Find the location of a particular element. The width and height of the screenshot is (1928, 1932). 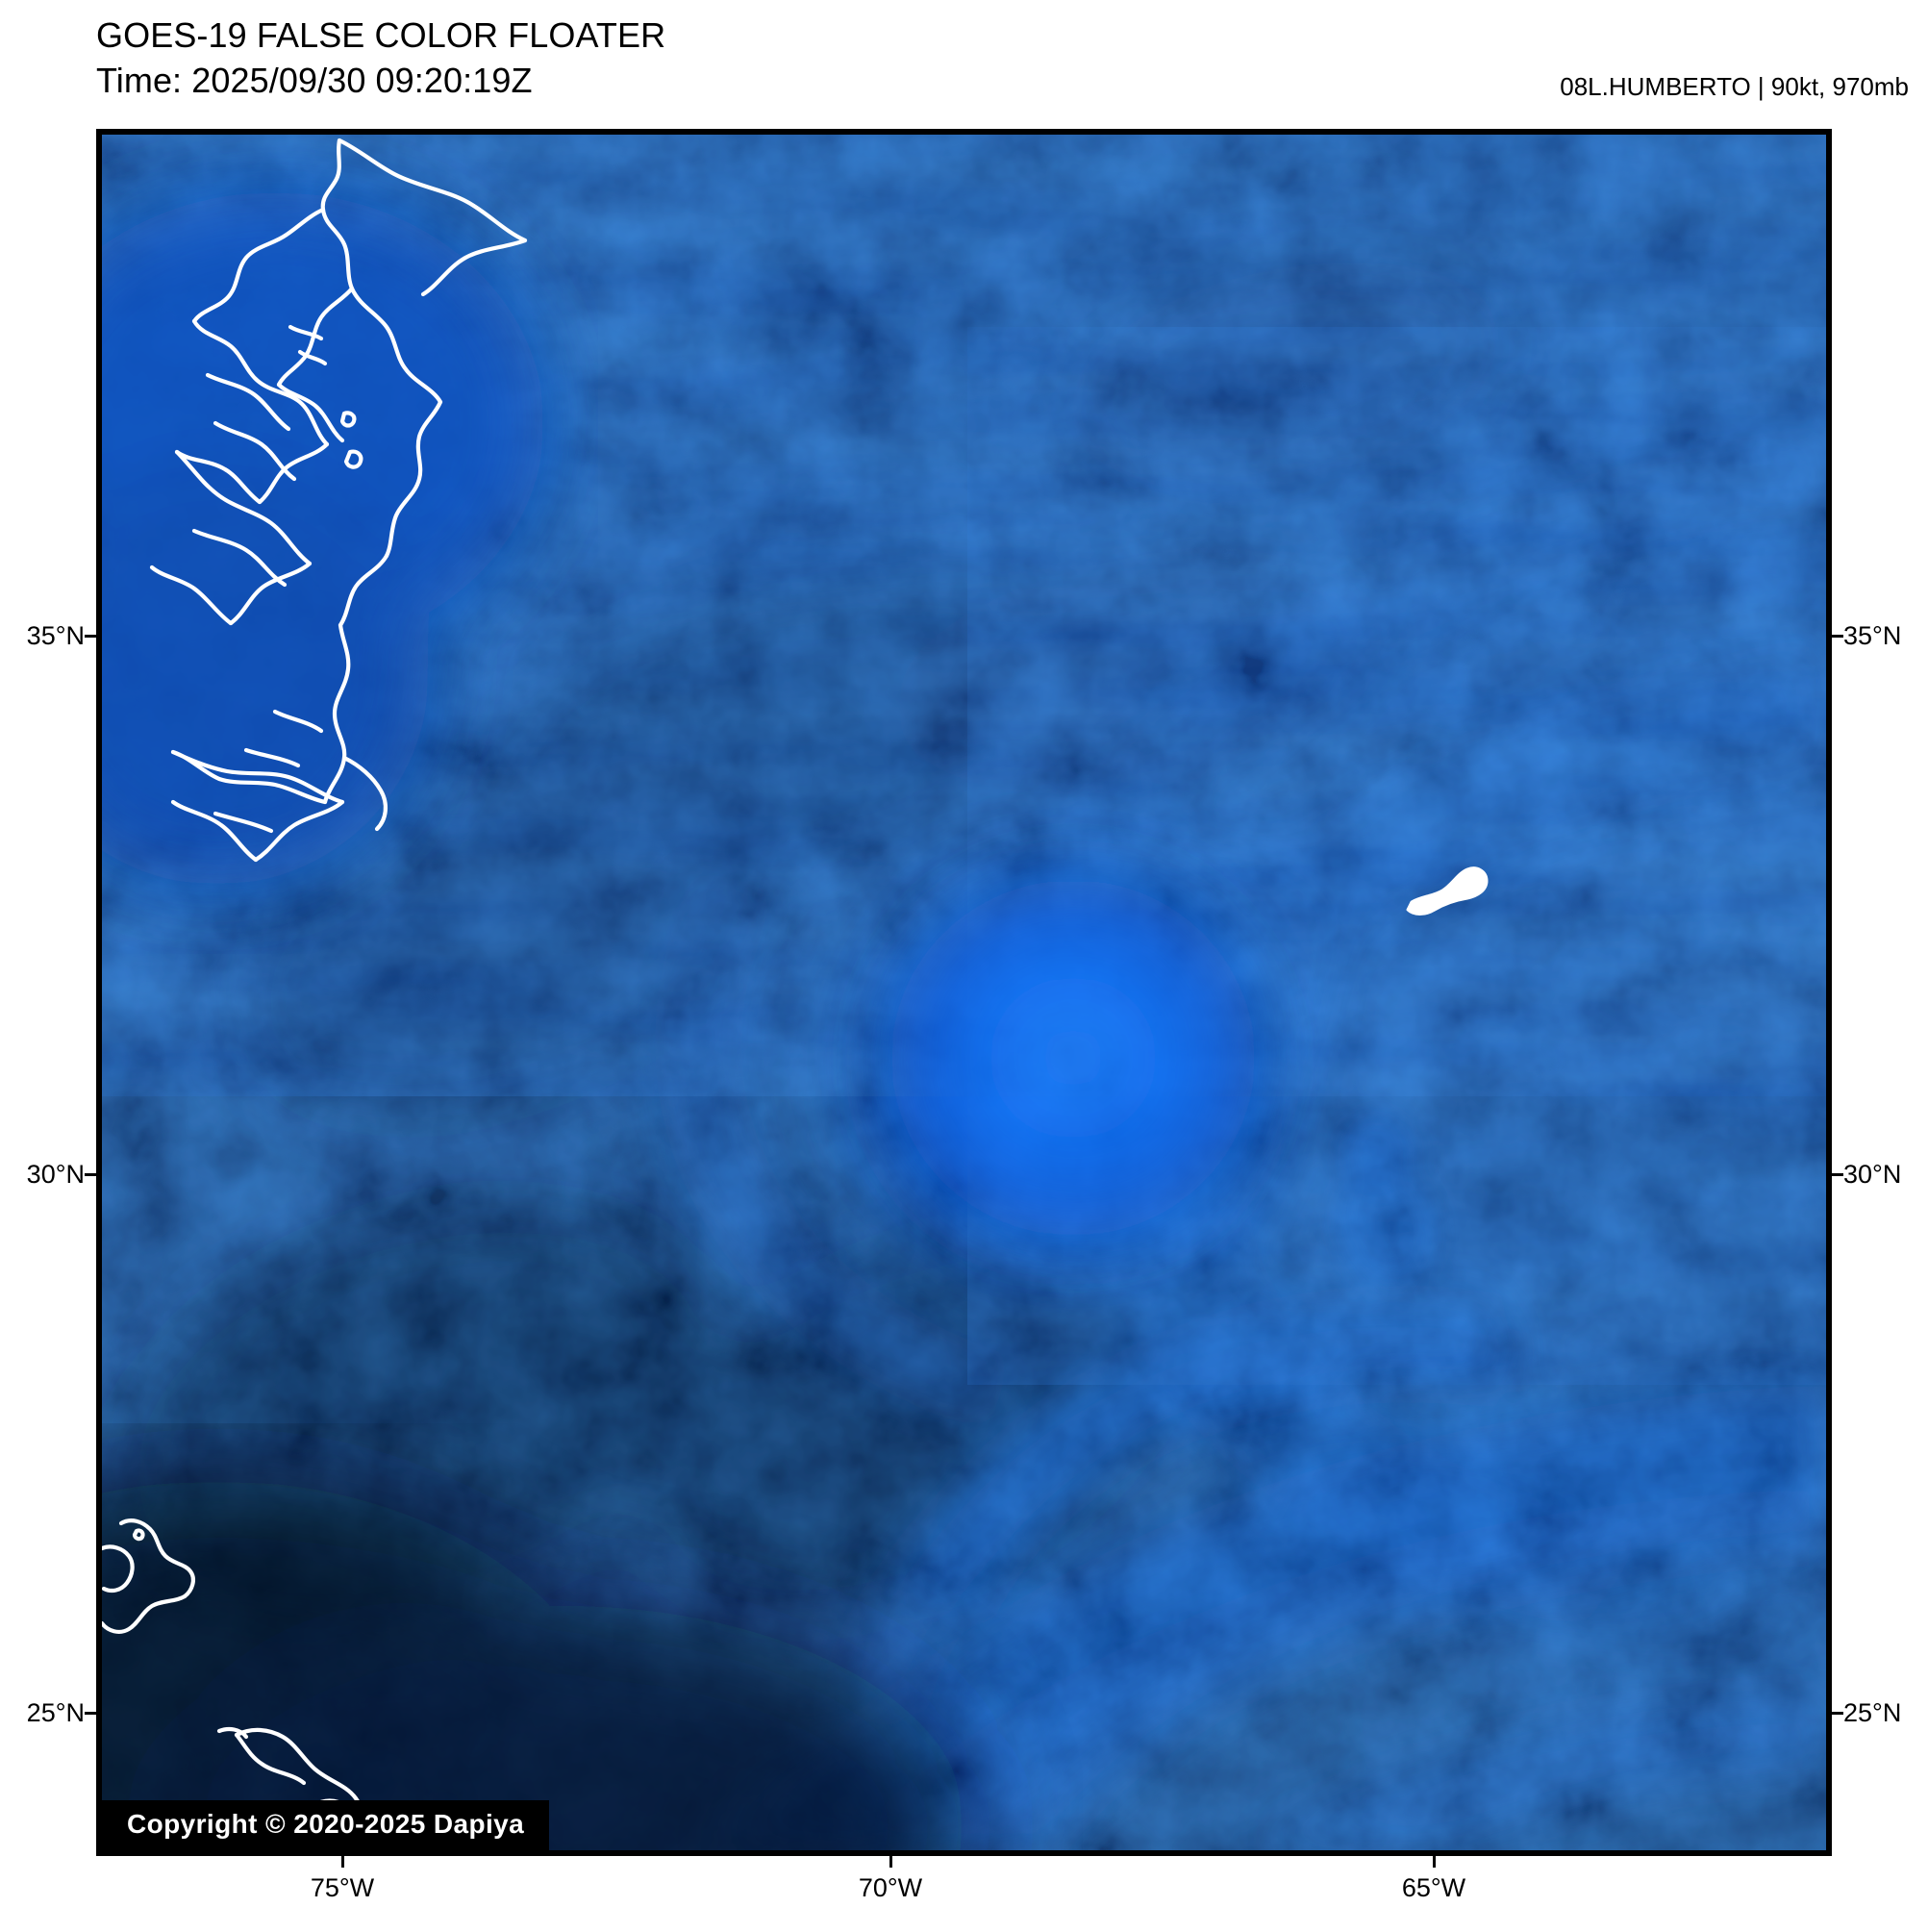

lon-label-65: 65°W is located at coordinates (1433, 1887).